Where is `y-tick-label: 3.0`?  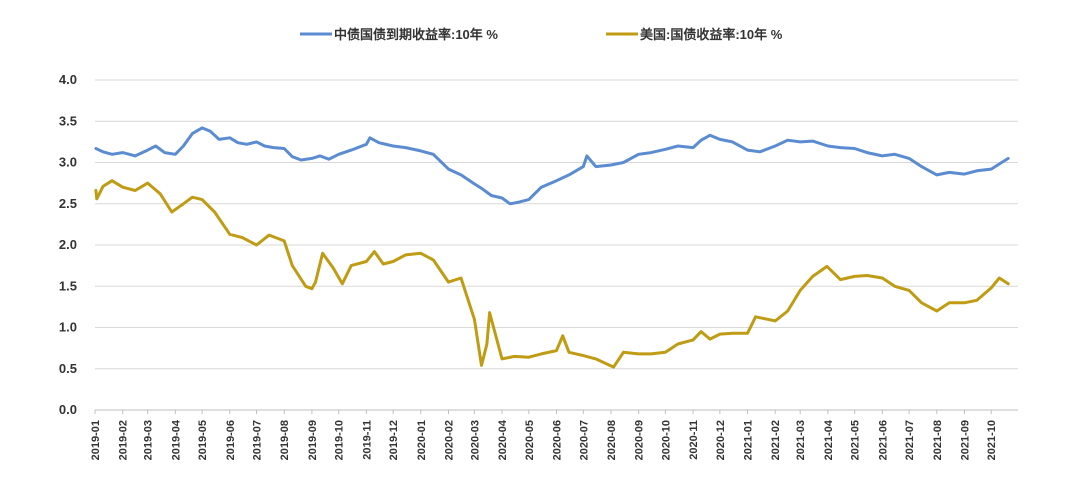 y-tick-label: 3.0 is located at coordinates (68, 162).